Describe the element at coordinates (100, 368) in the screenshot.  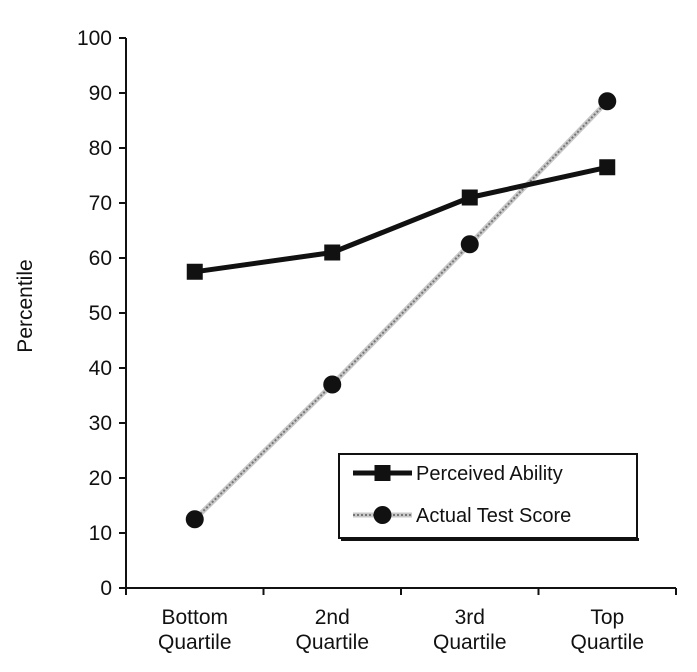
I see `y-tick-label: 40` at that location.